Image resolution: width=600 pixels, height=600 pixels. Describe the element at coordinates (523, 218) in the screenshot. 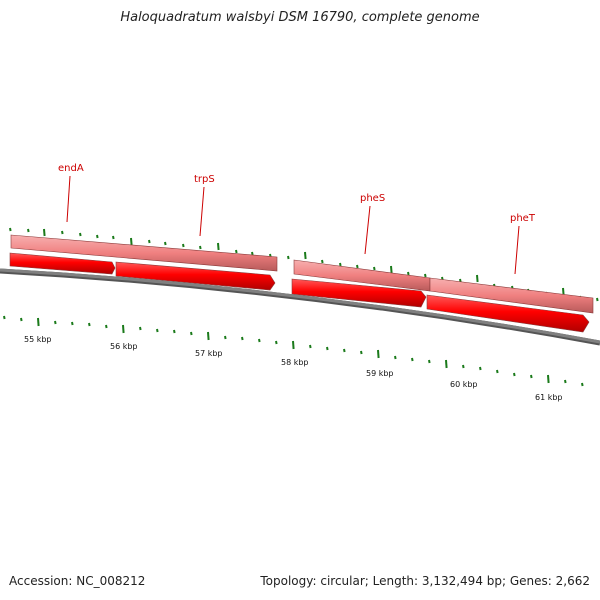

I see `gene-label: pheT` at that location.